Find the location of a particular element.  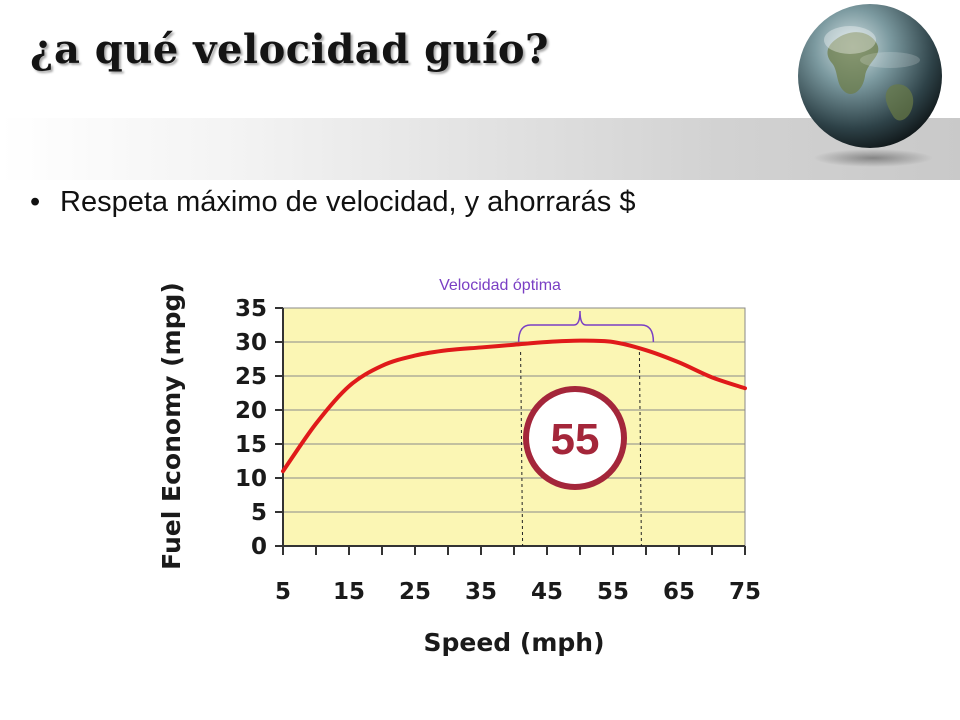

speed-55-badge is located at coordinates (575, 438).